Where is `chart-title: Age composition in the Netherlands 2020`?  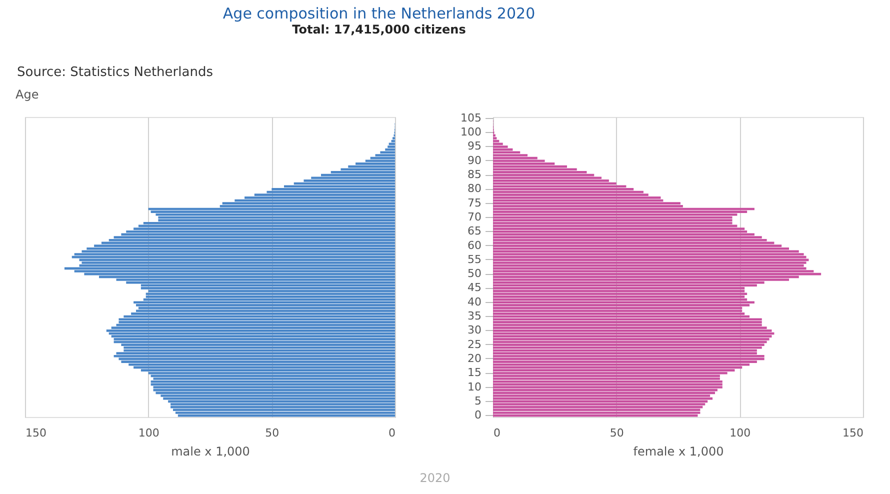 chart-title: Age composition in the Netherlands 2020 is located at coordinates (379, 13).